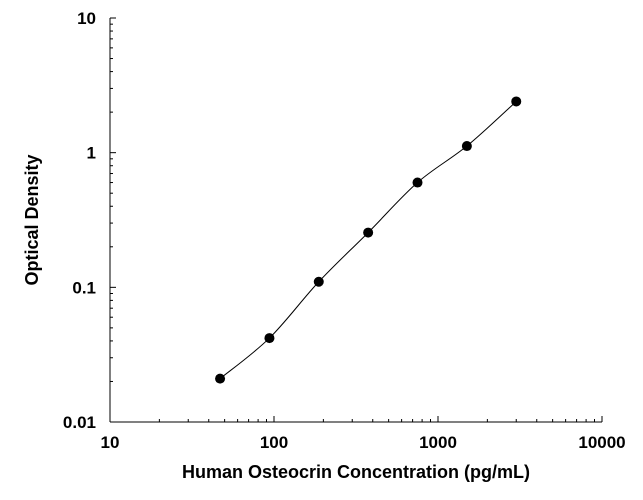  I want to click on x-tick-label: 100, so click(274, 442).